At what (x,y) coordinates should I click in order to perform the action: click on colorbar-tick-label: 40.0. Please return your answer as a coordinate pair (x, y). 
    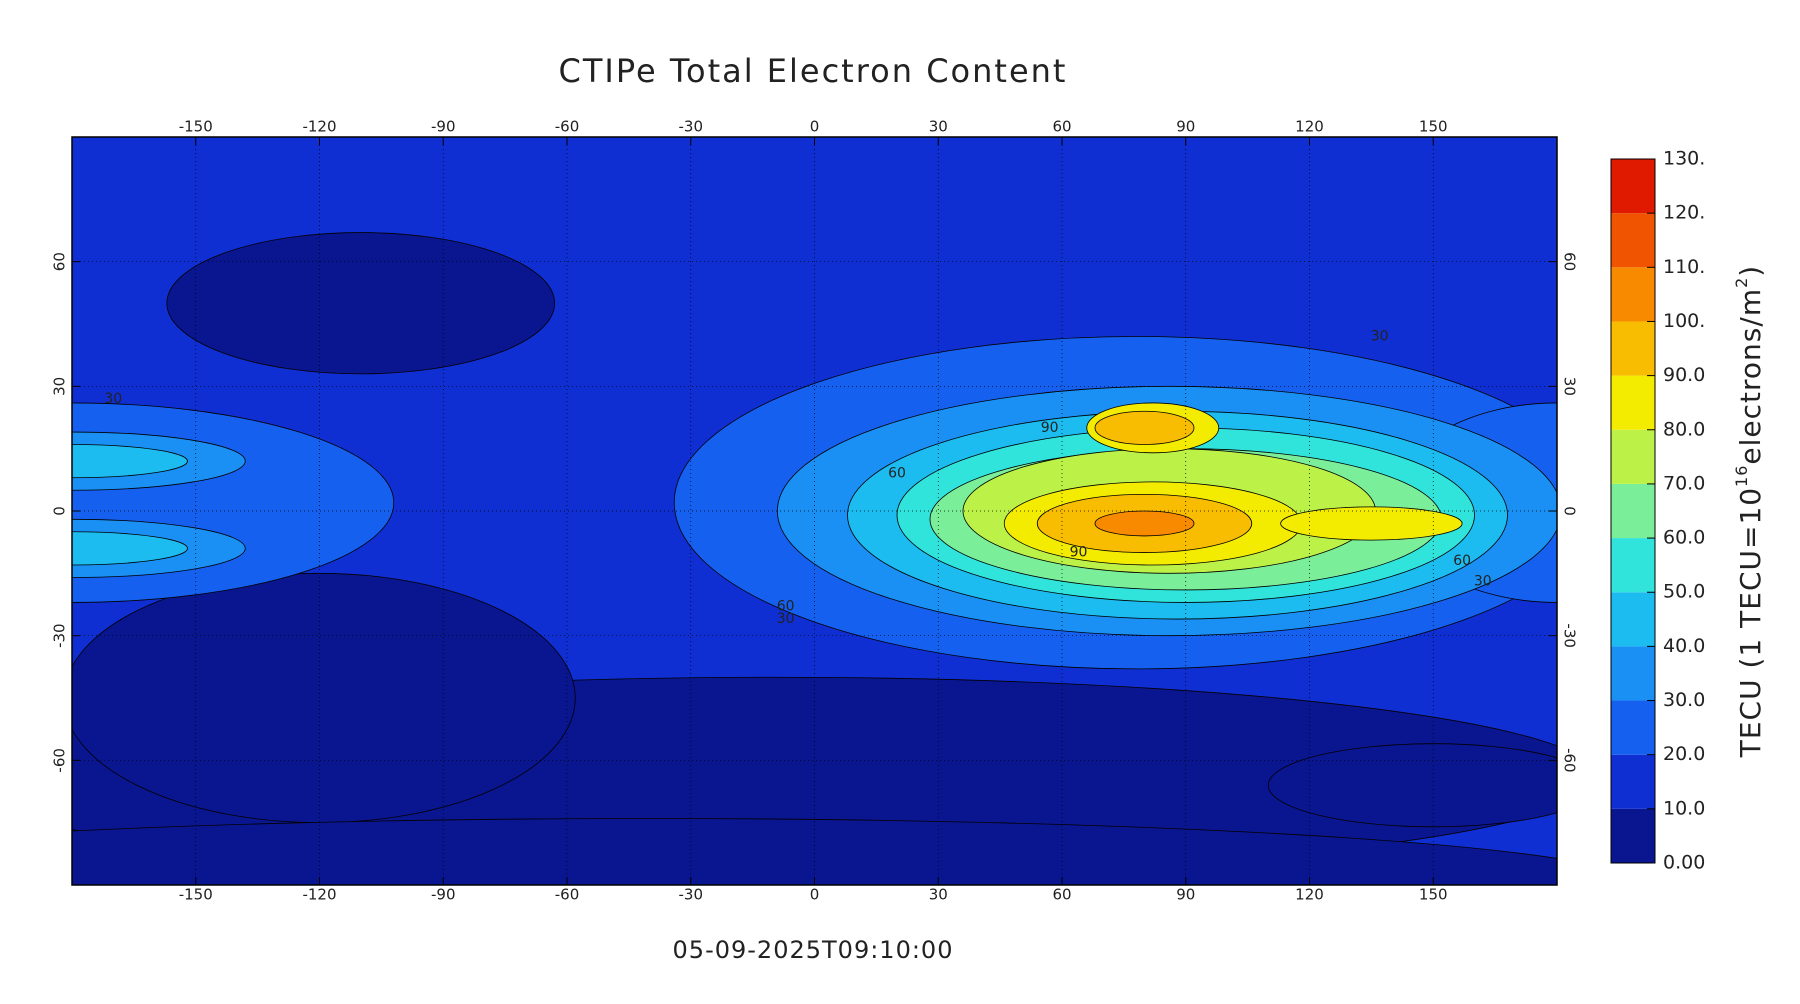
    Looking at the image, I should click on (1684, 646).